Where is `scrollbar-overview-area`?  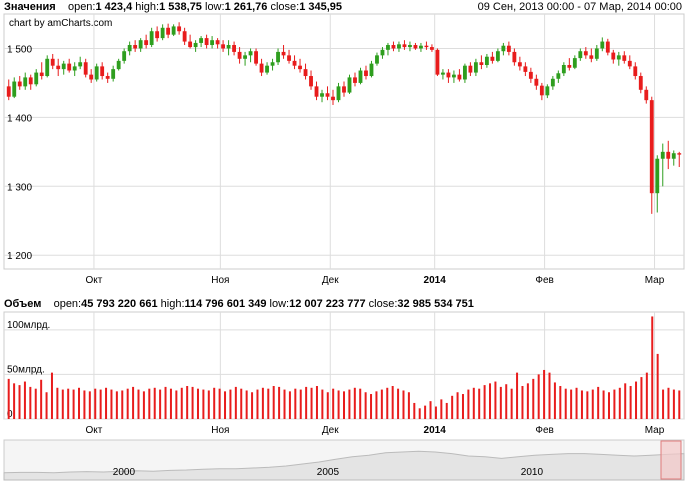 scrollbar-overview-area is located at coordinates (344, 465).